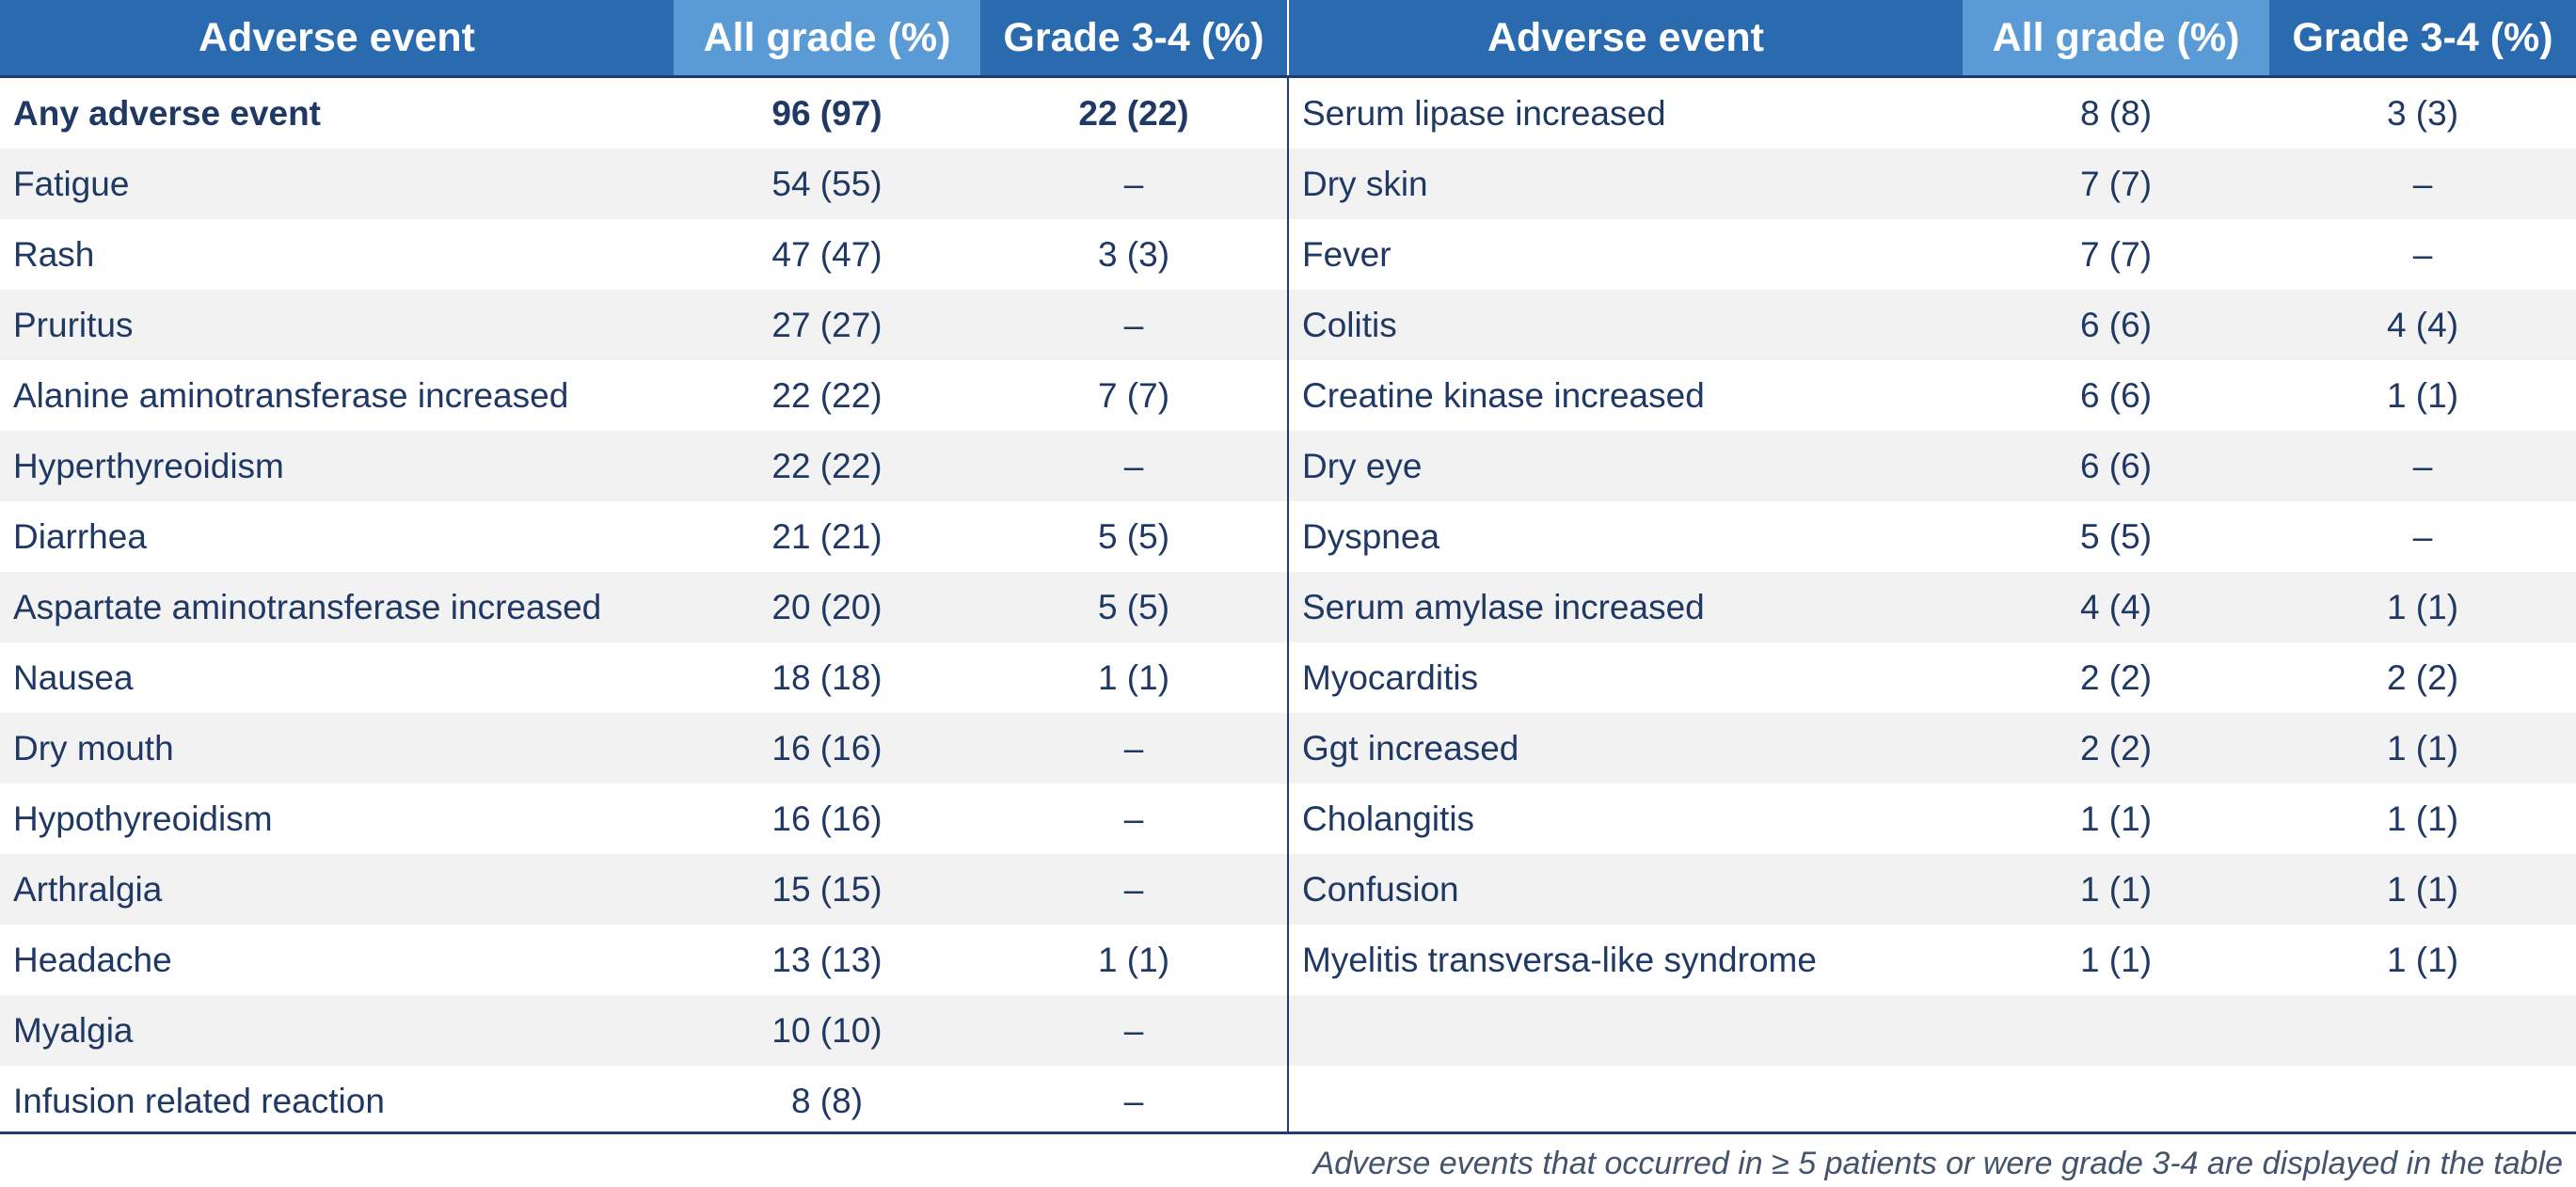  I want to click on table-row: Rash 47 (47) 3 (3), so click(643, 254).